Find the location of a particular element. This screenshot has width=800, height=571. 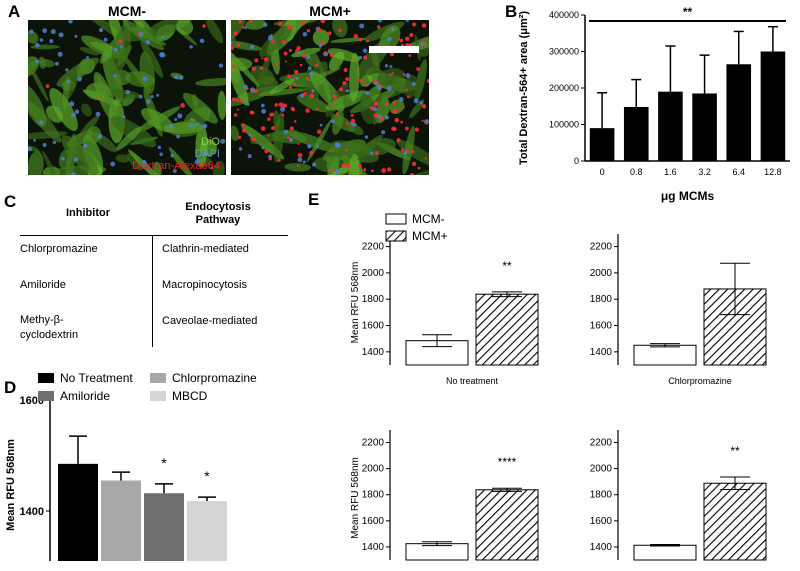

legend-swatch-mcm-plus is located at coordinates (396, 236).